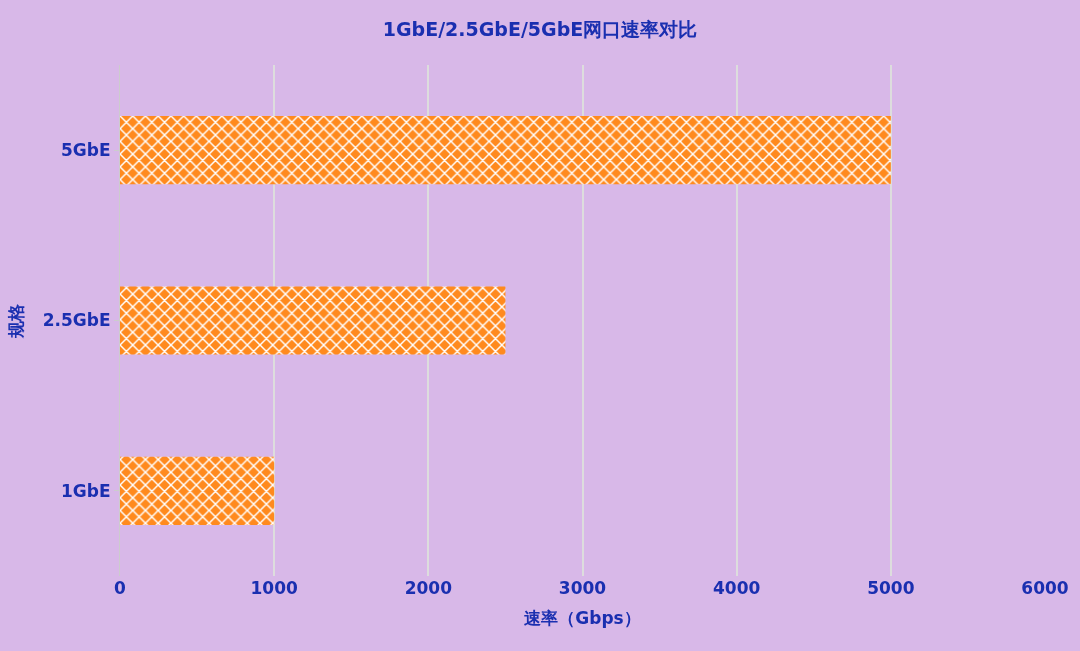  Describe the element at coordinates (1045, 588) in the screenshot. I see `x-tick-label: 6000` at that location.